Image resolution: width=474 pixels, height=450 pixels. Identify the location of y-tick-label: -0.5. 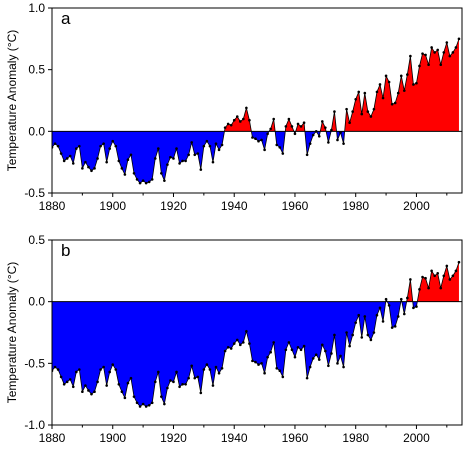
(34, 193).